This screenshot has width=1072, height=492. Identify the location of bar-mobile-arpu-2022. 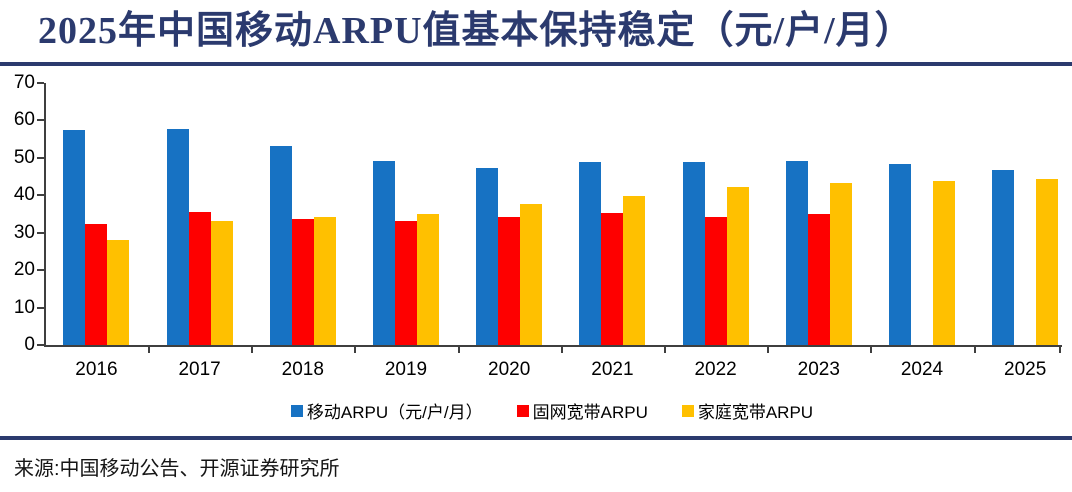
(693, 253).